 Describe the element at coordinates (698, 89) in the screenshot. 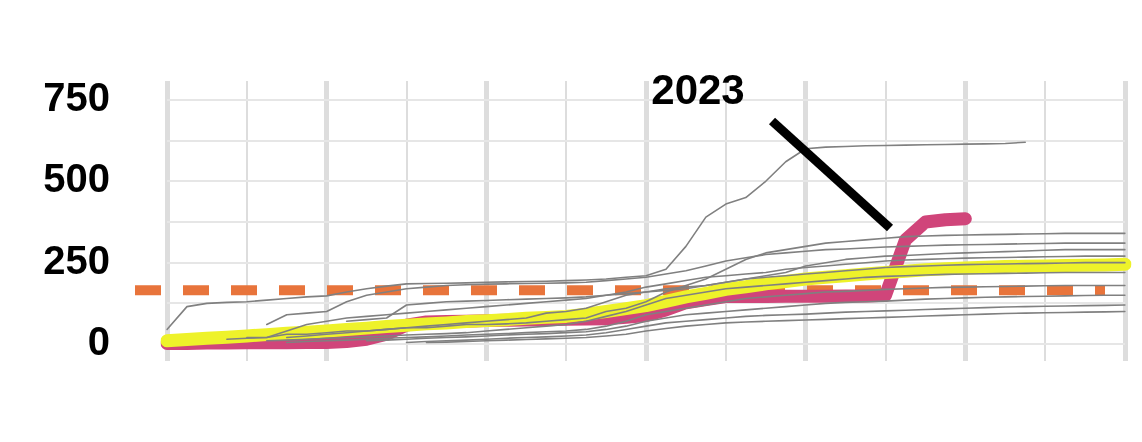

I see `annotation: 2023` at that location.